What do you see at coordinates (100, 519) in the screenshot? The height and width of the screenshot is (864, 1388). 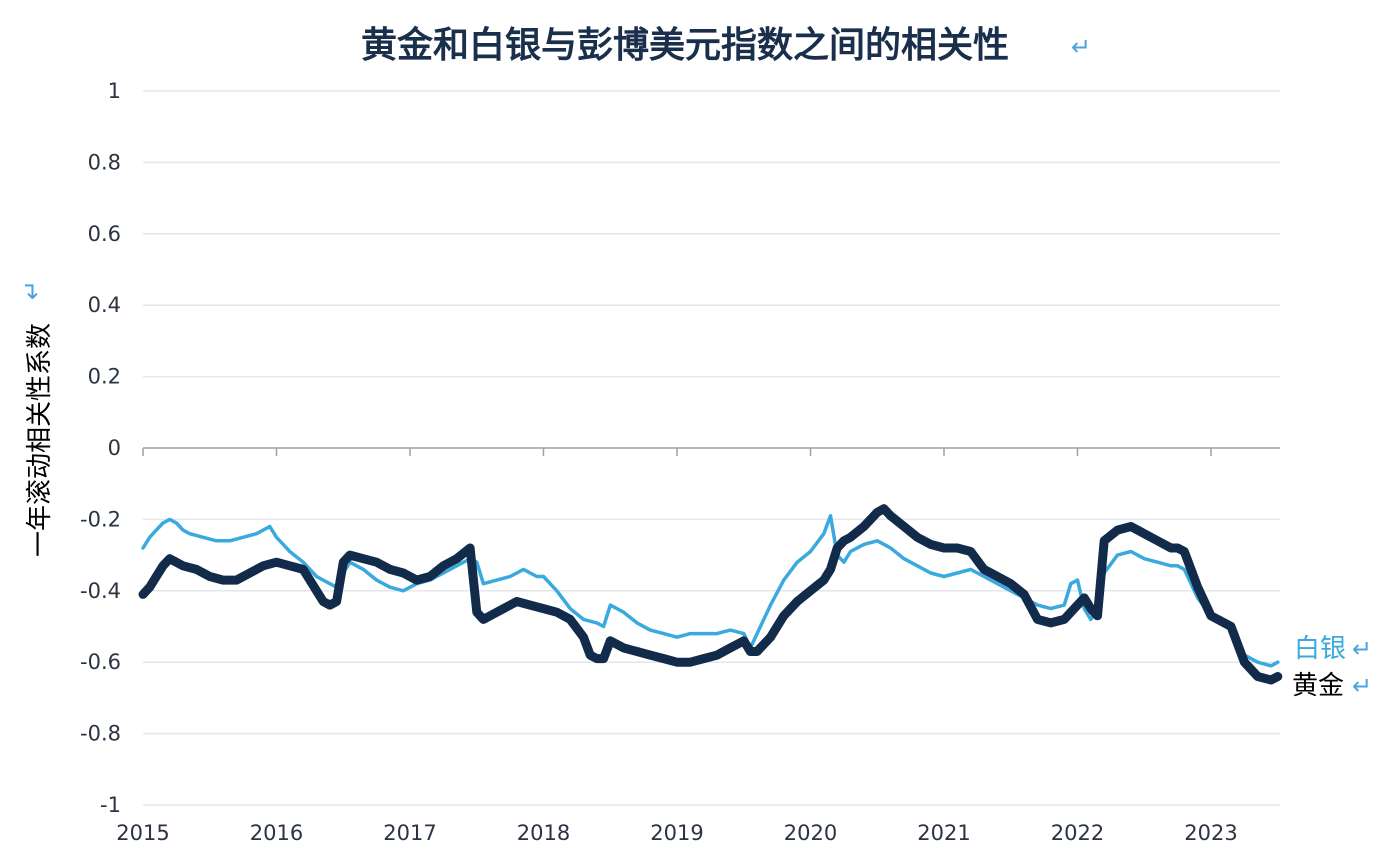 I see `y-tick-label: -0.2` at bounding box center [100, 519].